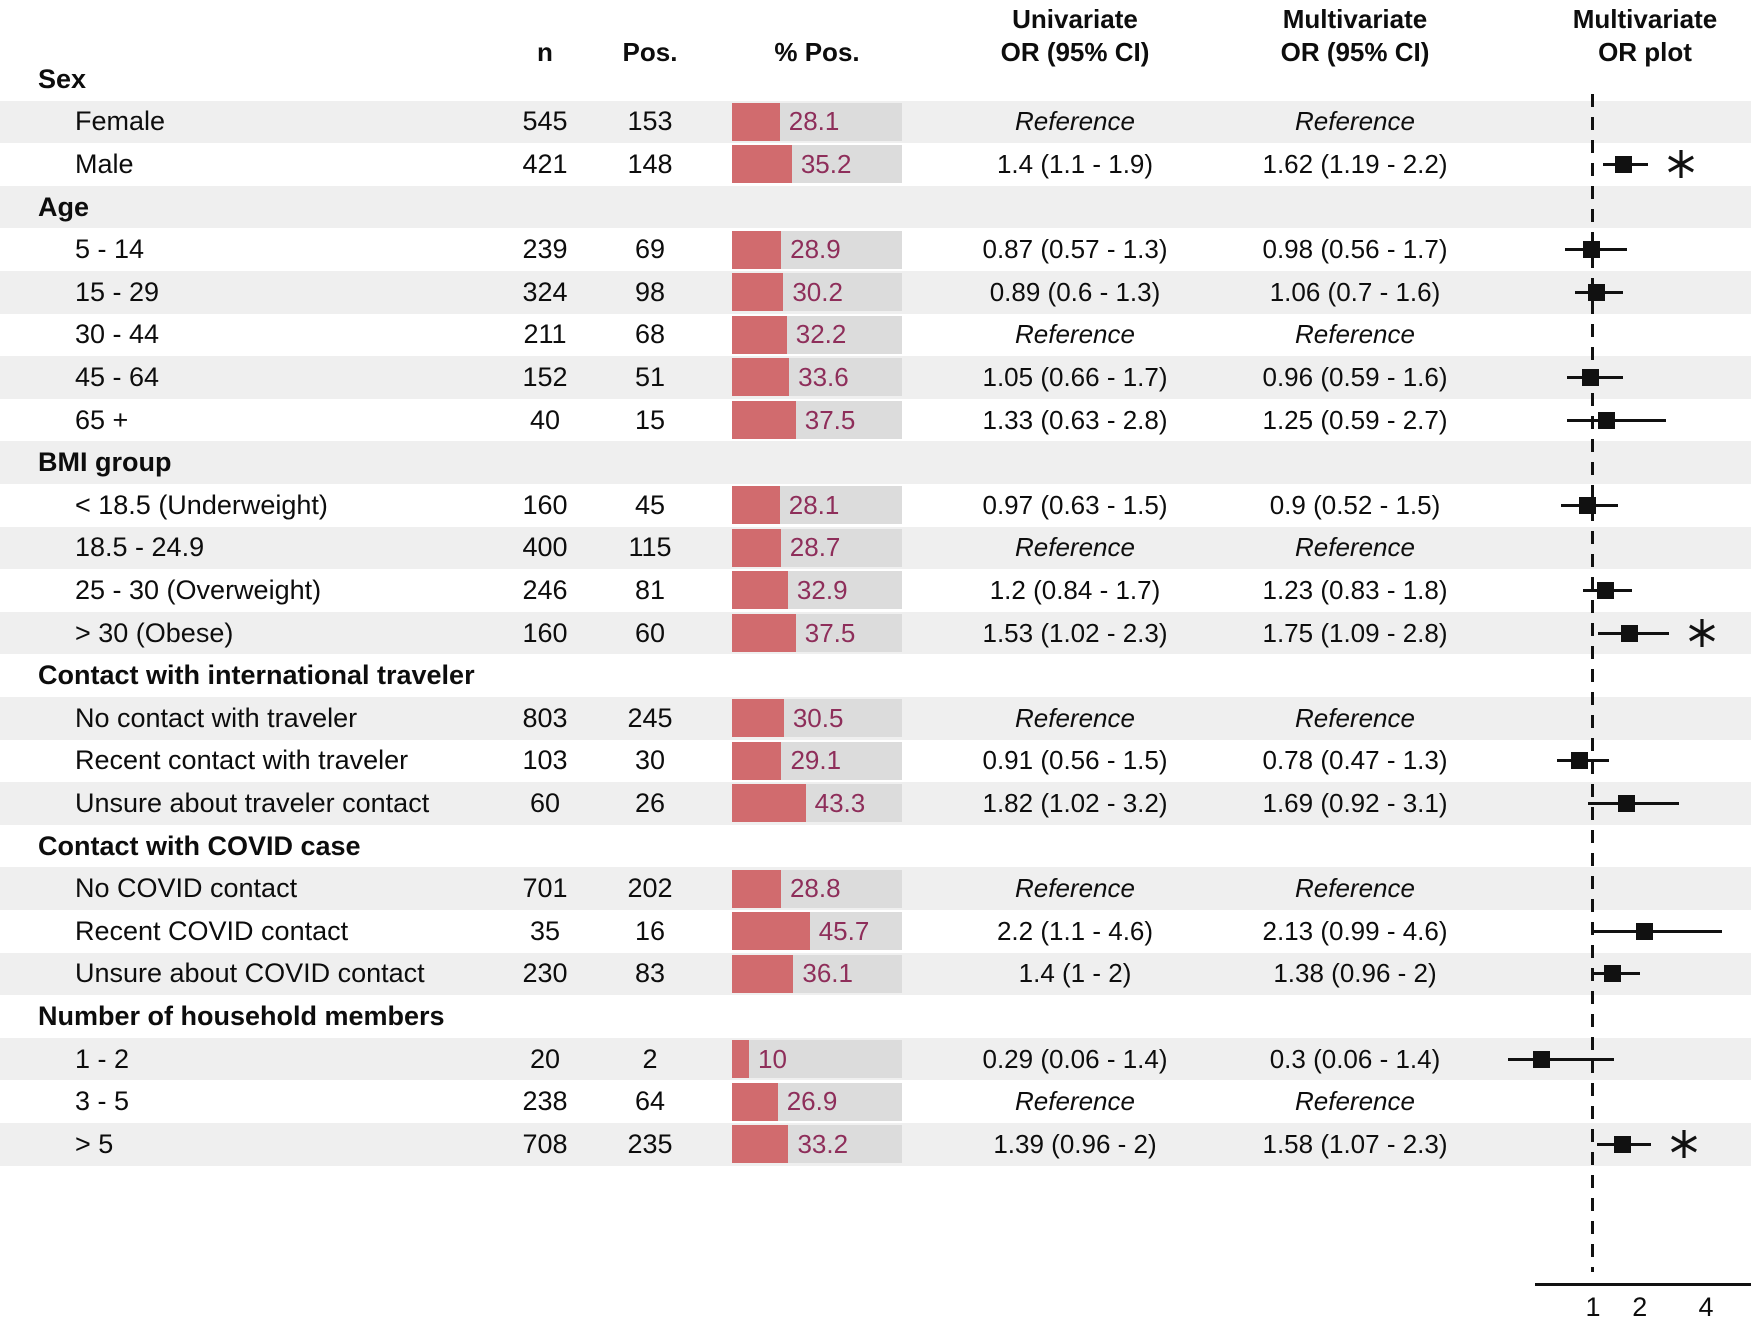  Describe the element at coordinates (242, 760) in the screenshot. I see `row-label: Recent contact with traveler` at that location.